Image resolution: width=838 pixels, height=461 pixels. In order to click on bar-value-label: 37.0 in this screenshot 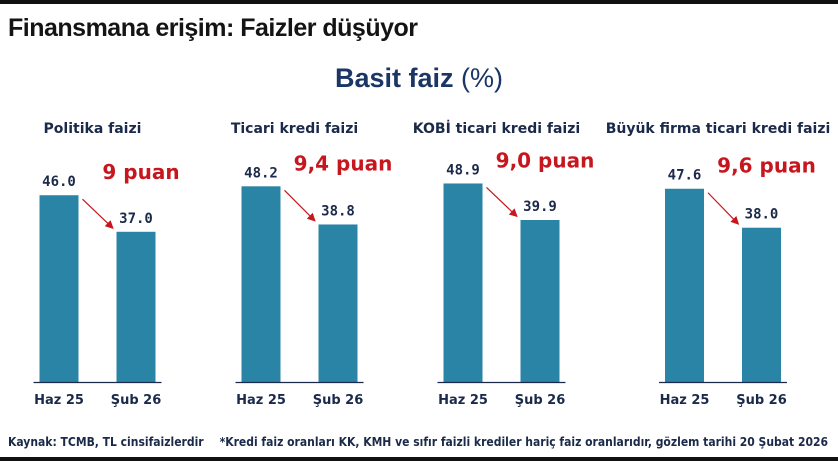, I will do `click(136, 219)`.